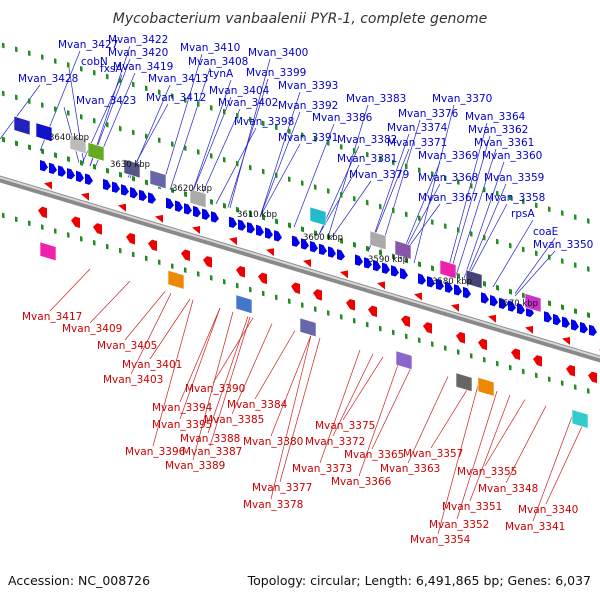  What do you see at coordinates (155, 452) in the screenshot?
I see `gene-label-mvan-3396: Mvan_3396` at bounding box center [155, 452].